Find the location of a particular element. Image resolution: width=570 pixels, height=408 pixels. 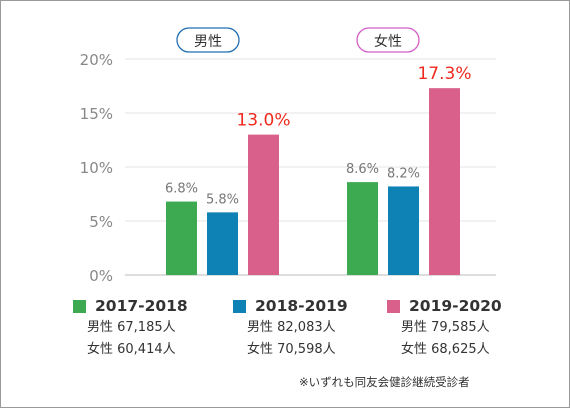

category-label: 女性 is located at coordinates (388, 41).